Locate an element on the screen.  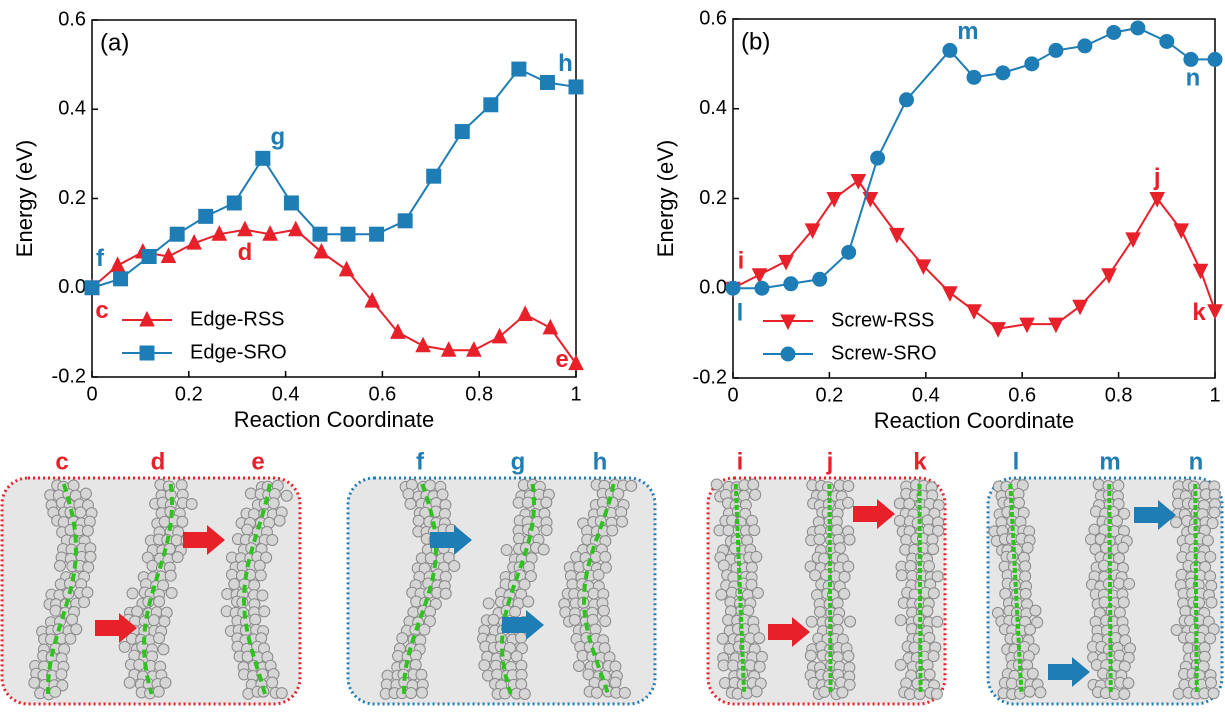
y-tick-label: 0.4 is located at coordinates (713, 108).